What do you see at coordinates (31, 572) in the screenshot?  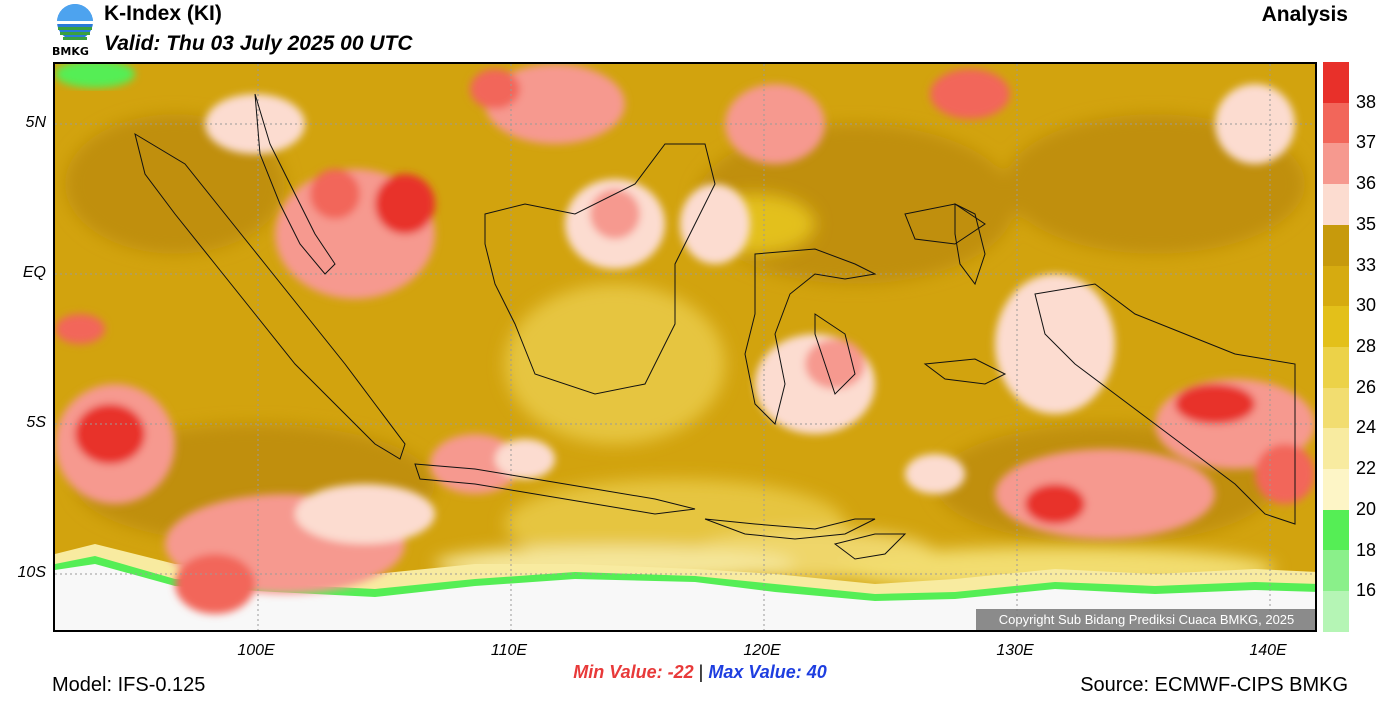 I see `lat-label-10s: 10S` at bounding box center [31, 572].